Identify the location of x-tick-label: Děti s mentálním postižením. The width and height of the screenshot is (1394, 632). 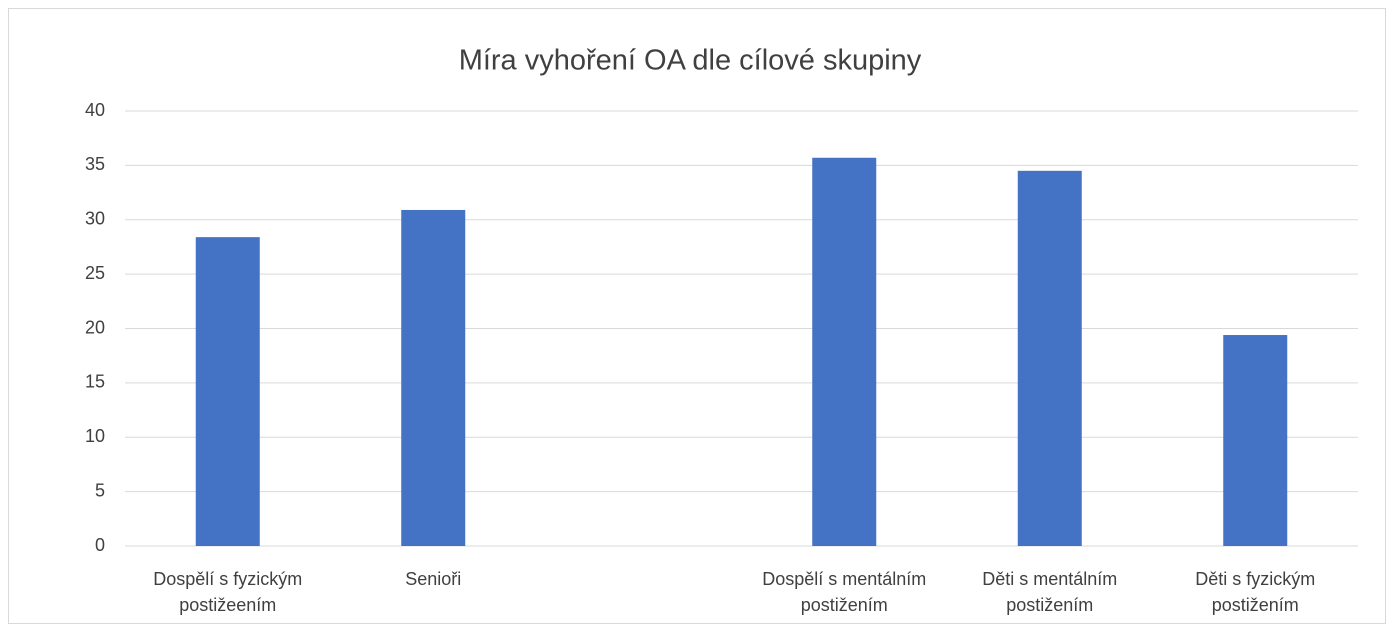
(1050, 592).